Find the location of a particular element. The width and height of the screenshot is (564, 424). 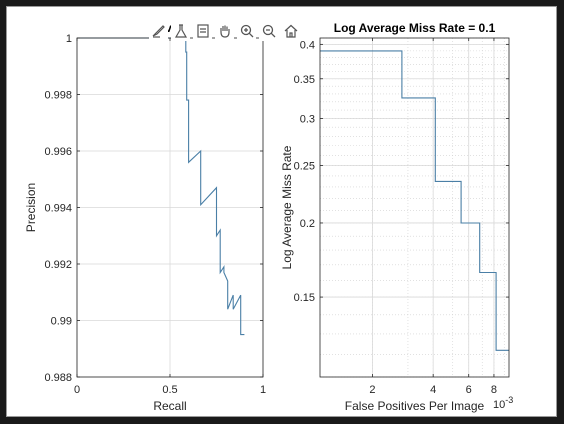

axes-toolbar is located at coordinates (224, 31).